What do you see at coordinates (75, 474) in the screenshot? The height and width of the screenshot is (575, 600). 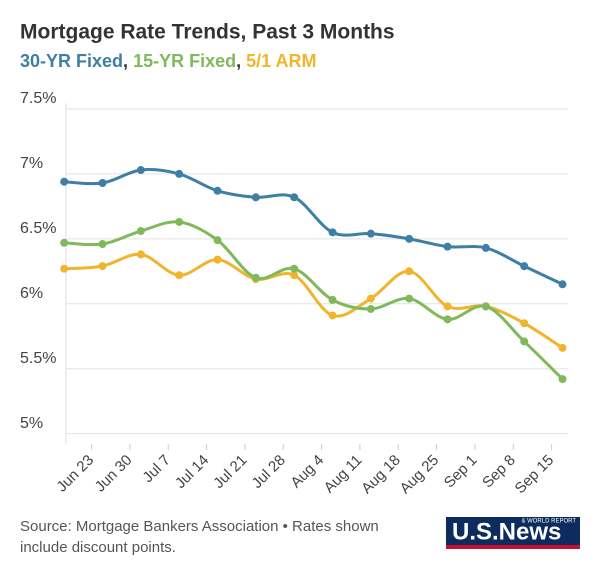 I see `x-tick-label: Jun 23` at bounding box center [75, 474].